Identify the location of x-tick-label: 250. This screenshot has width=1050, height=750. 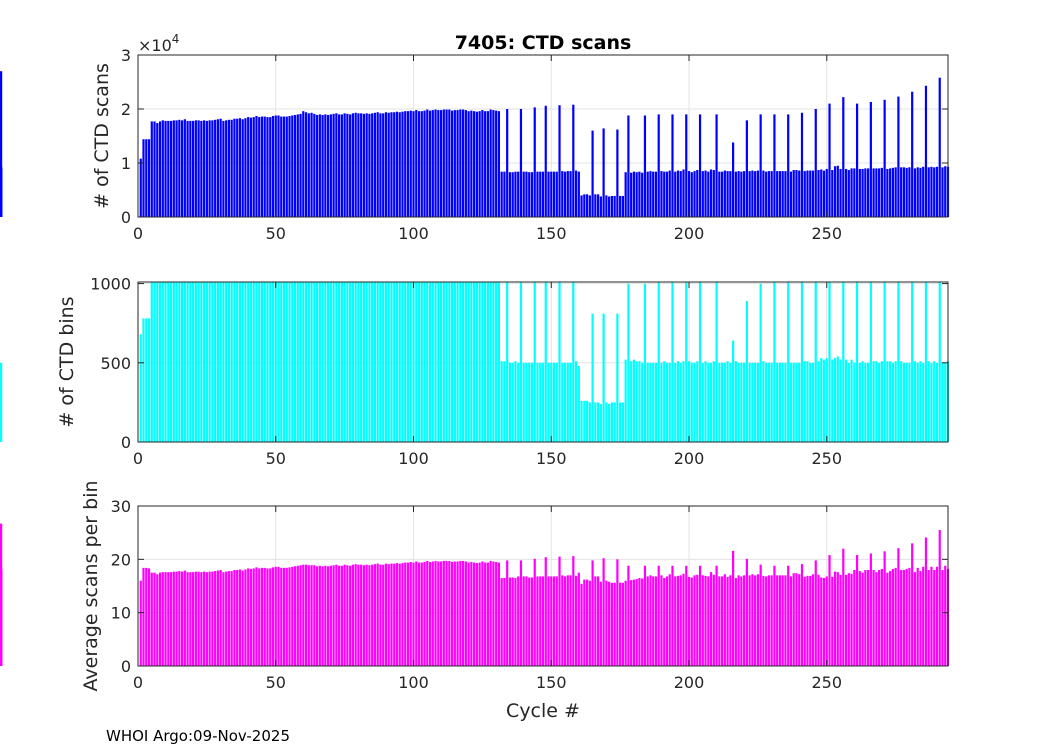
(827, 233).